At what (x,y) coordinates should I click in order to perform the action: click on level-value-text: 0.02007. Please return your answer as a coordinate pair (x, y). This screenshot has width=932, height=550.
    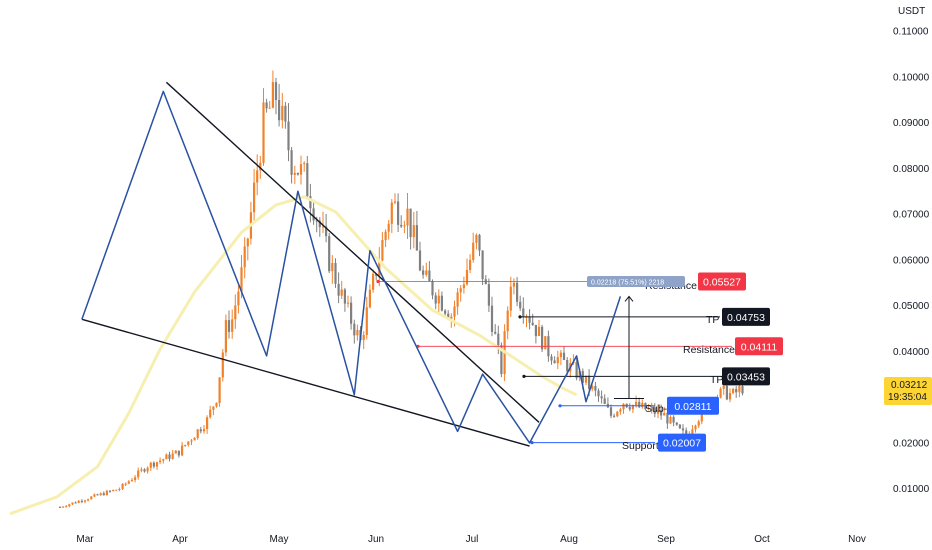
    Looking at the image, I should click on (682, 444).